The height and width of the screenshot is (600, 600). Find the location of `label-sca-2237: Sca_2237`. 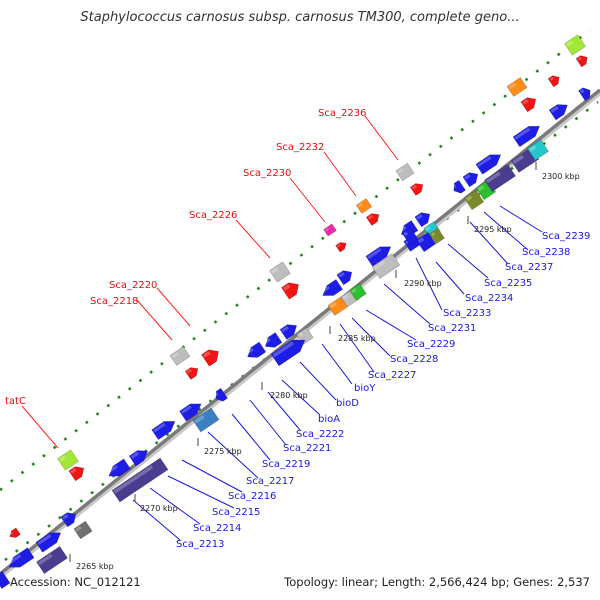

label-sca-2237: Sca_2237 is located at coordinates (529, 267).